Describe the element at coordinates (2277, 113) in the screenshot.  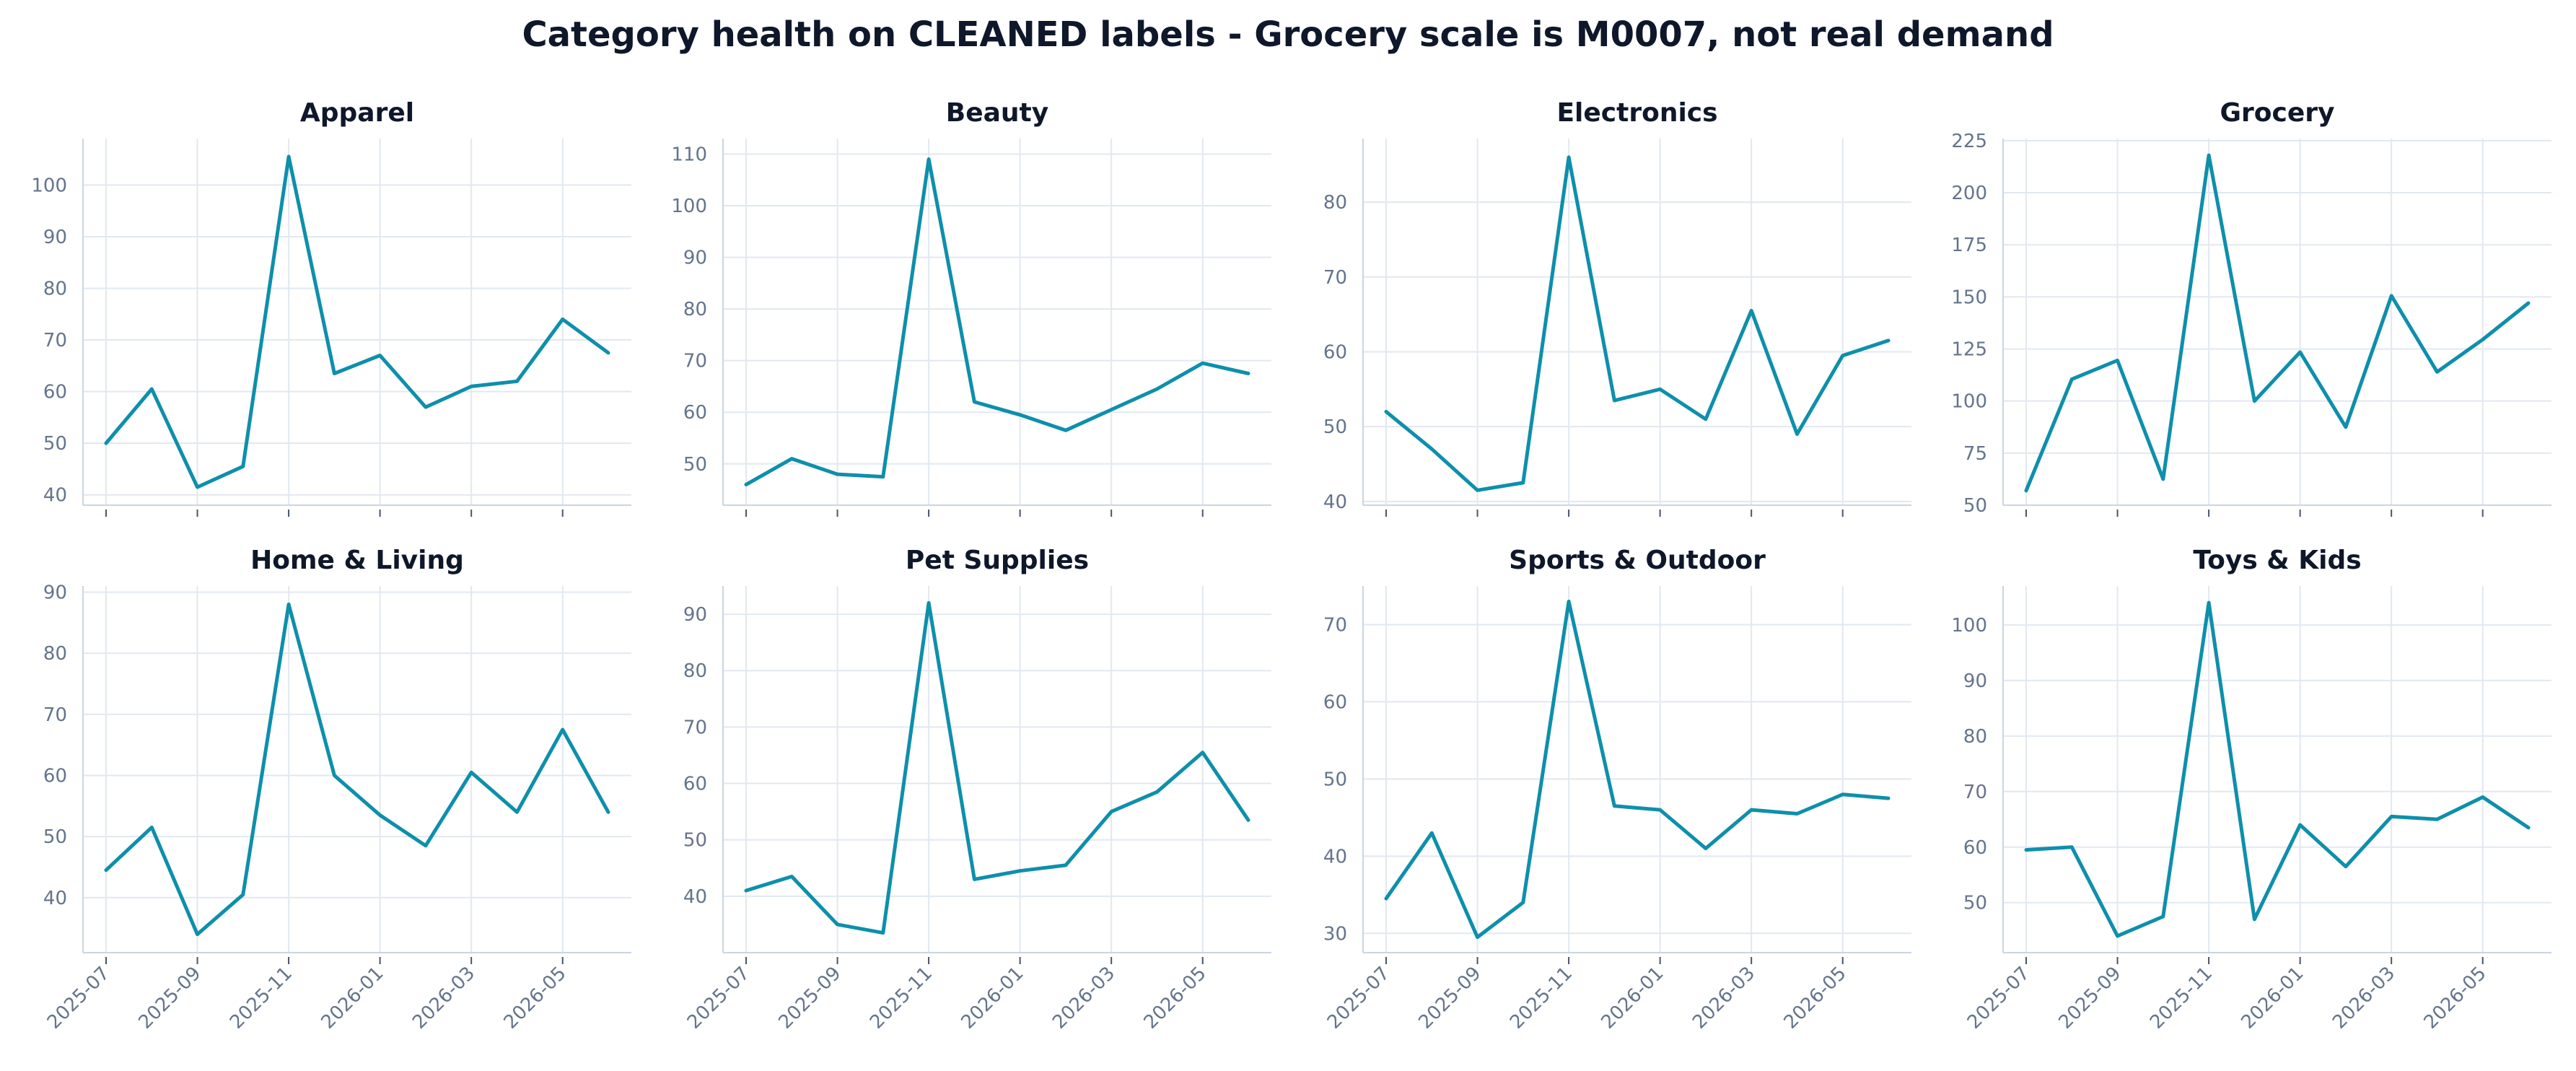
I see `panel-title-grocery: Grocery` at that location.